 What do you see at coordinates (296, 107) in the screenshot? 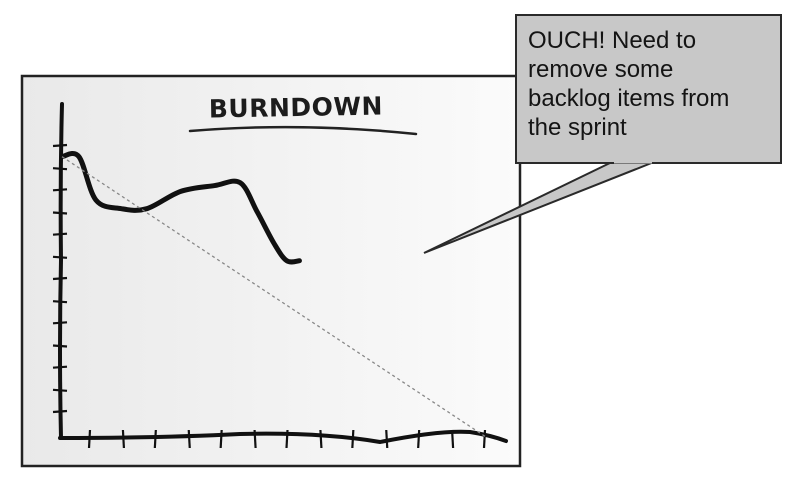
I see `chart-title: BURNDOWN` at bounding box center [296, 107].